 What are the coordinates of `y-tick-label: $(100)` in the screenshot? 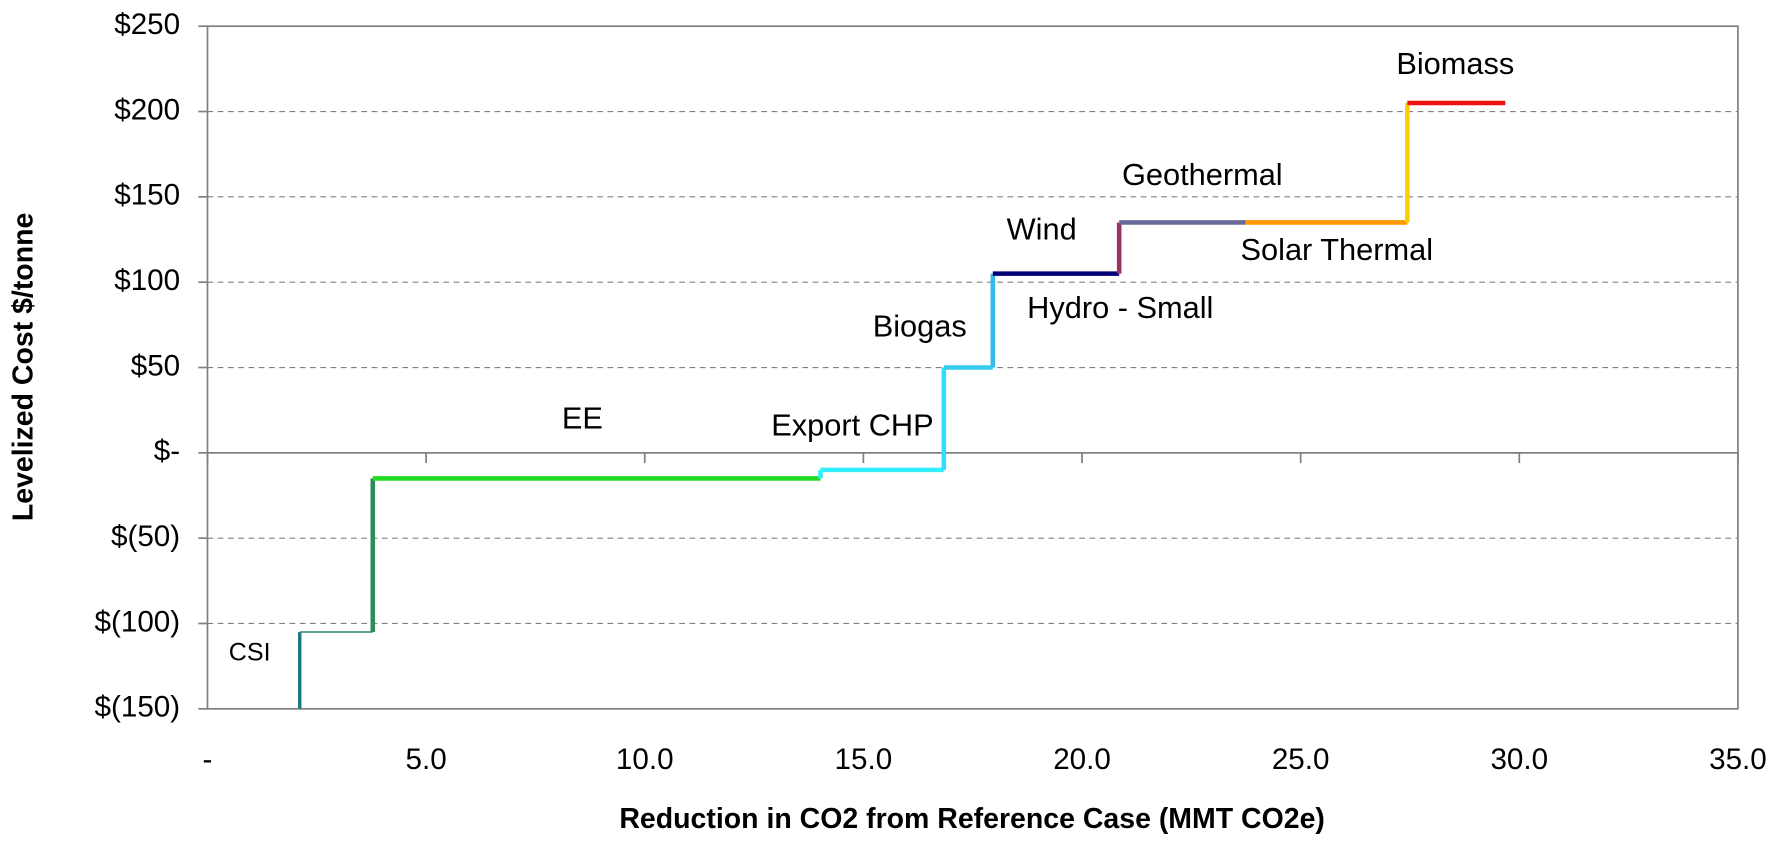 It's located at (138, 621).